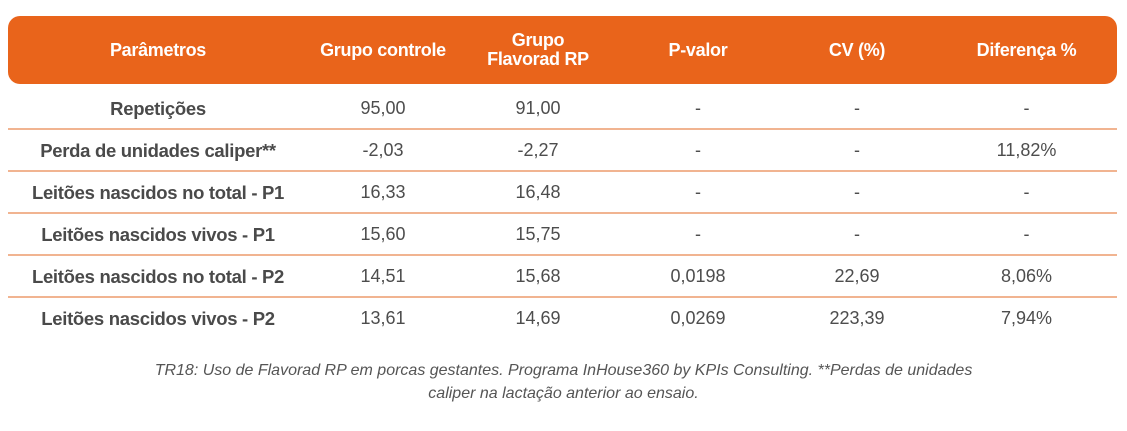 The height and width of the screenshot is (431, 1127). I want to click on row-label: Leitões nascidos no total - P2, so click(158, 276).